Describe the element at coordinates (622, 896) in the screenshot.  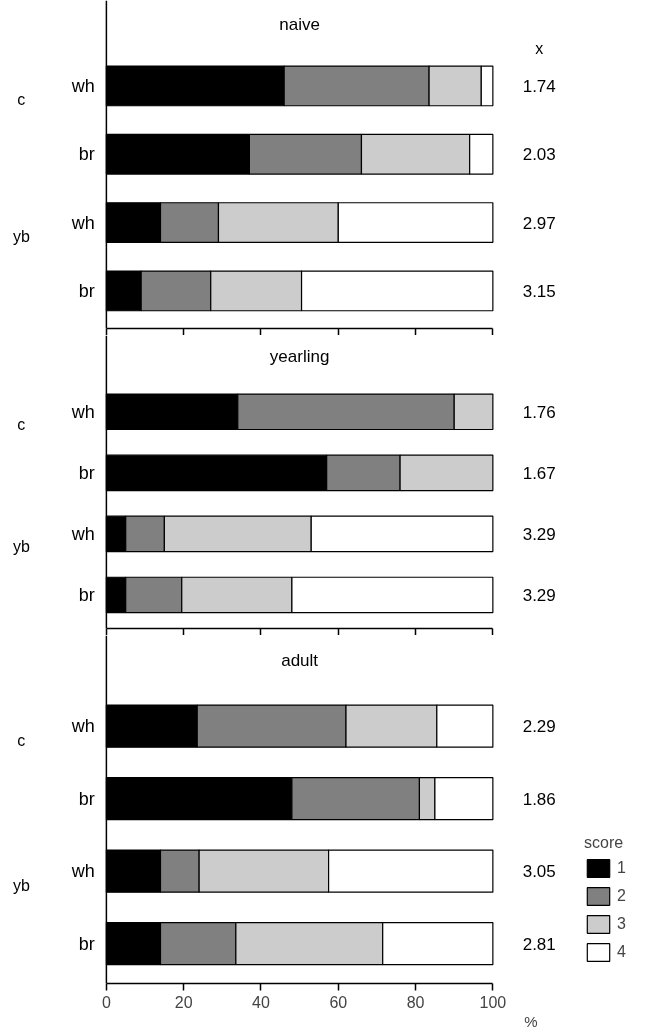
I see `legend-label: 2` at that location.